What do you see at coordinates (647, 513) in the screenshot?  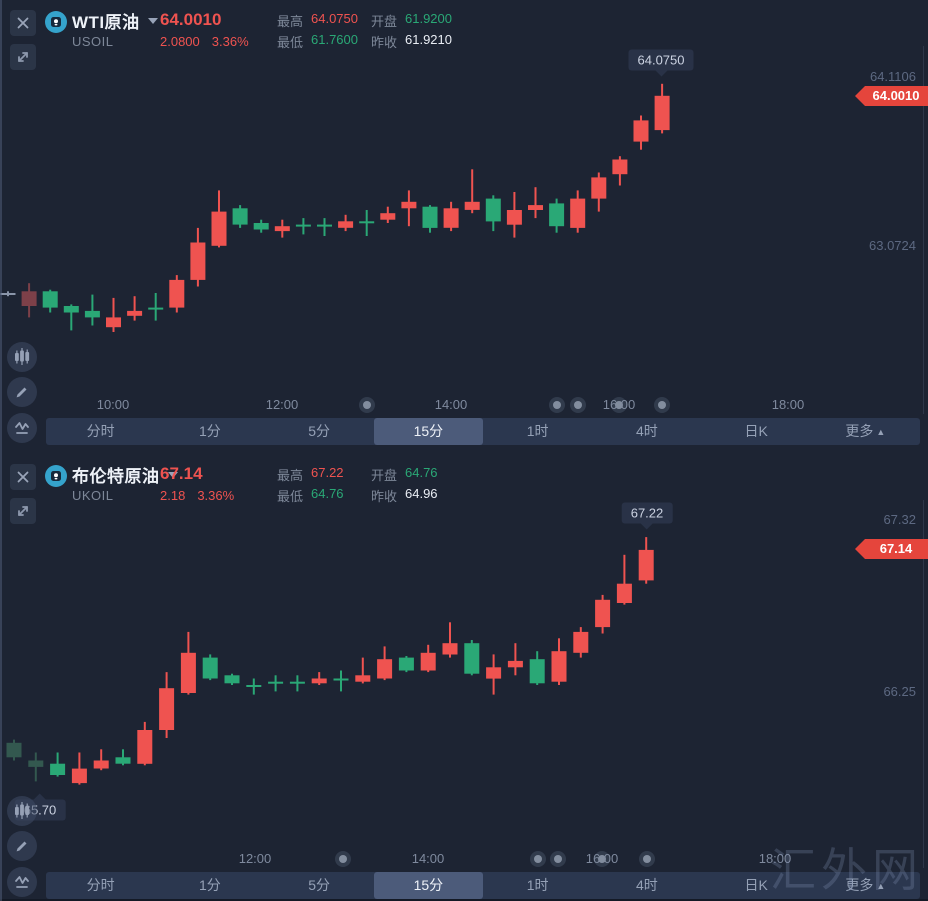 I see `price-callout: 67.22` at bounding box center [647, 513].